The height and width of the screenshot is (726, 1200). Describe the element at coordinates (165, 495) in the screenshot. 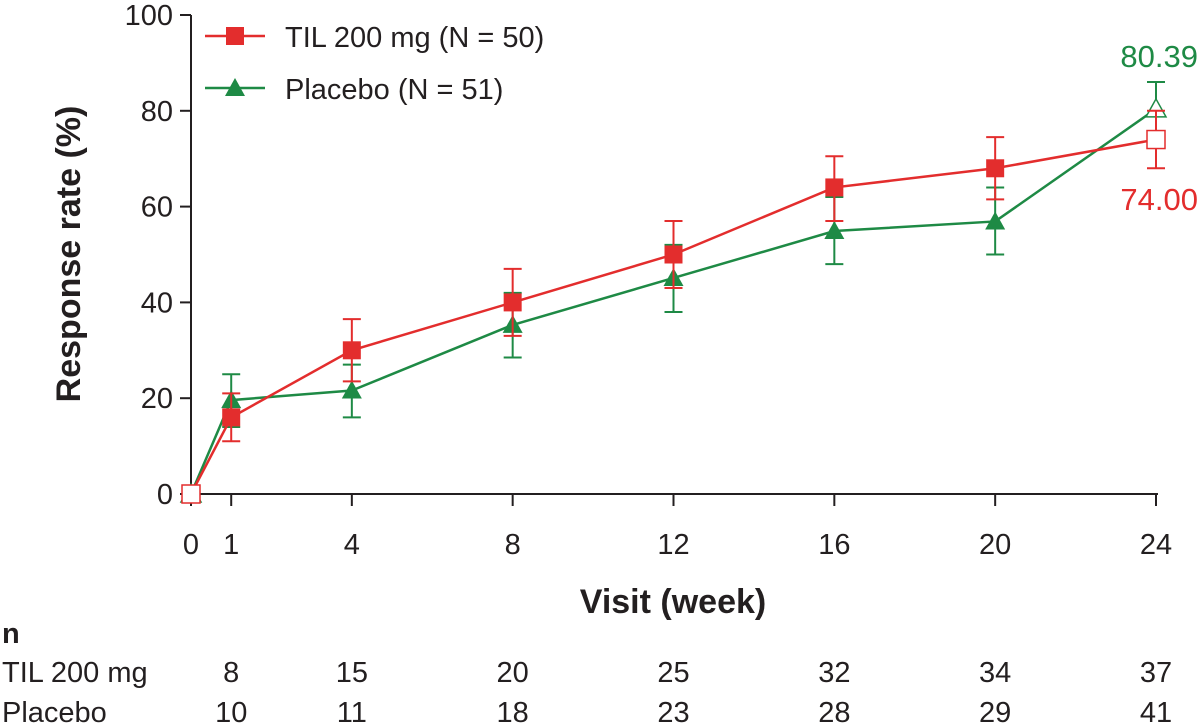

I see `y-tick-label: 0` at that location.